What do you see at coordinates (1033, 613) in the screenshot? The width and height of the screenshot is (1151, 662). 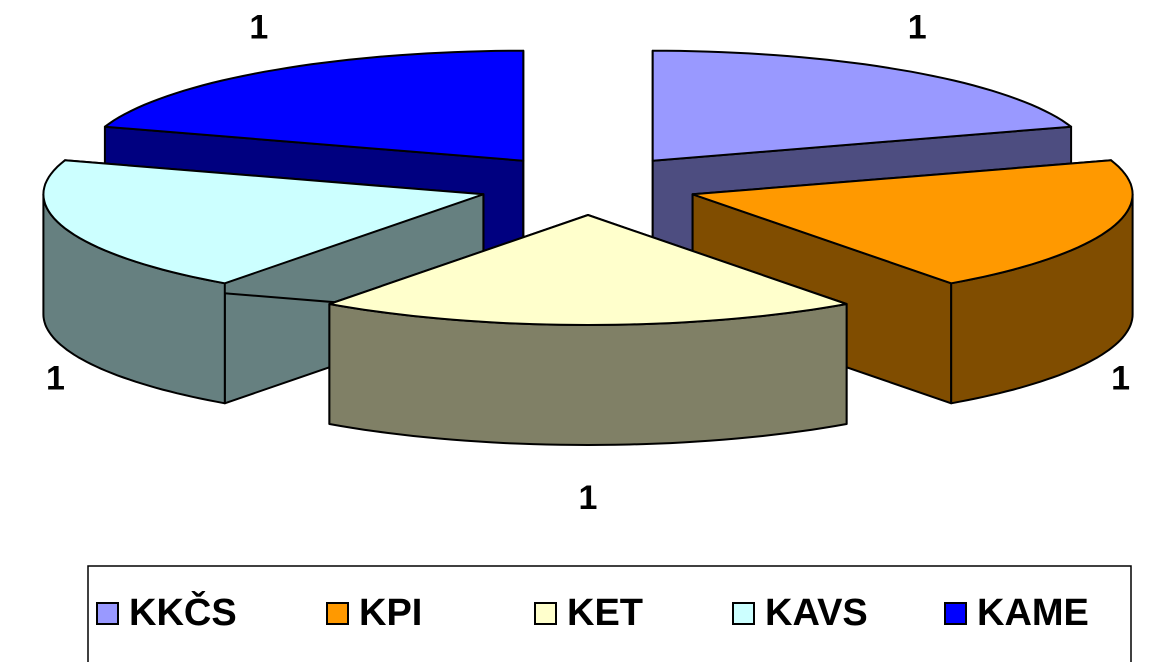 I see `legend-label: KAME` at bounding box center [1033, 613].